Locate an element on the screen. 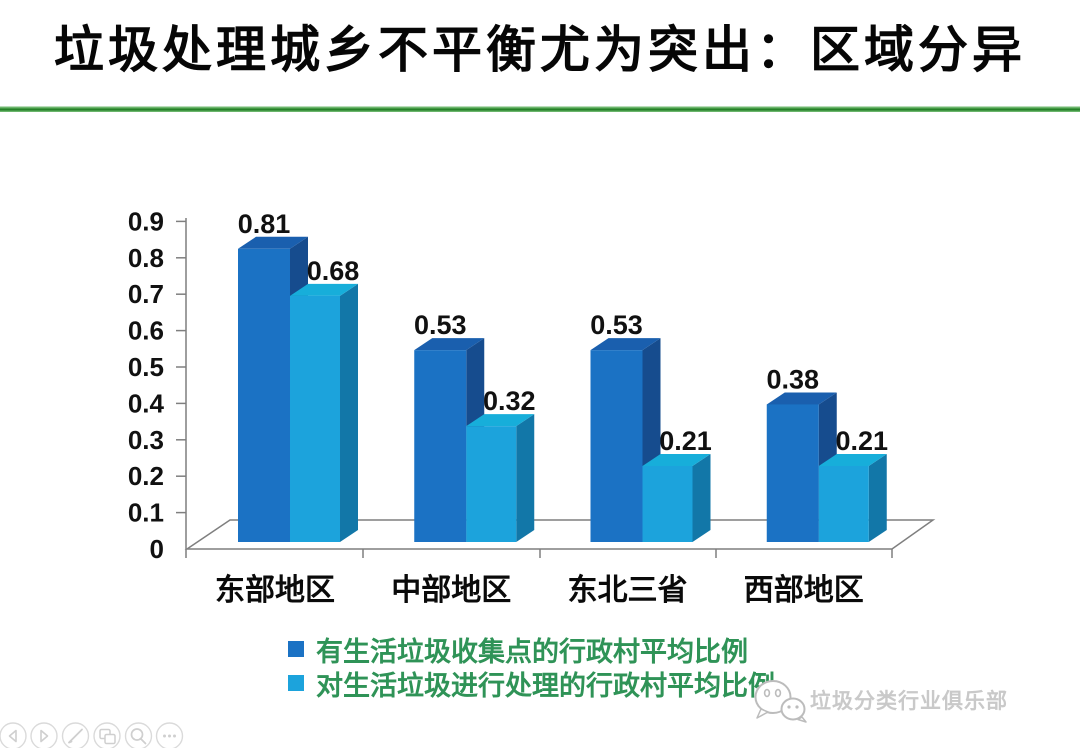 This screenshot has width=1080, height=748. more-options-icon is located at coordinates (169, 736).